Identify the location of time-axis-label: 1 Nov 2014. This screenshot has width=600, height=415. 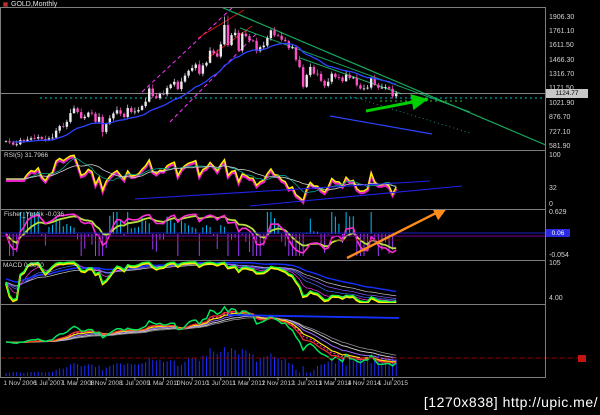
(364, 383).